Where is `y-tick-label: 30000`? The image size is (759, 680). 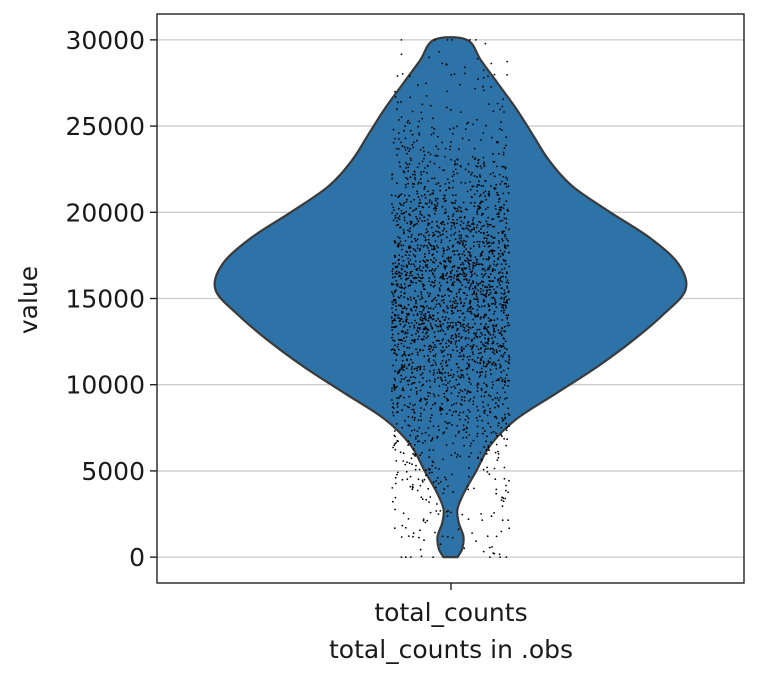
y-tick-label: 30000 is located at coordinates (105, 40).